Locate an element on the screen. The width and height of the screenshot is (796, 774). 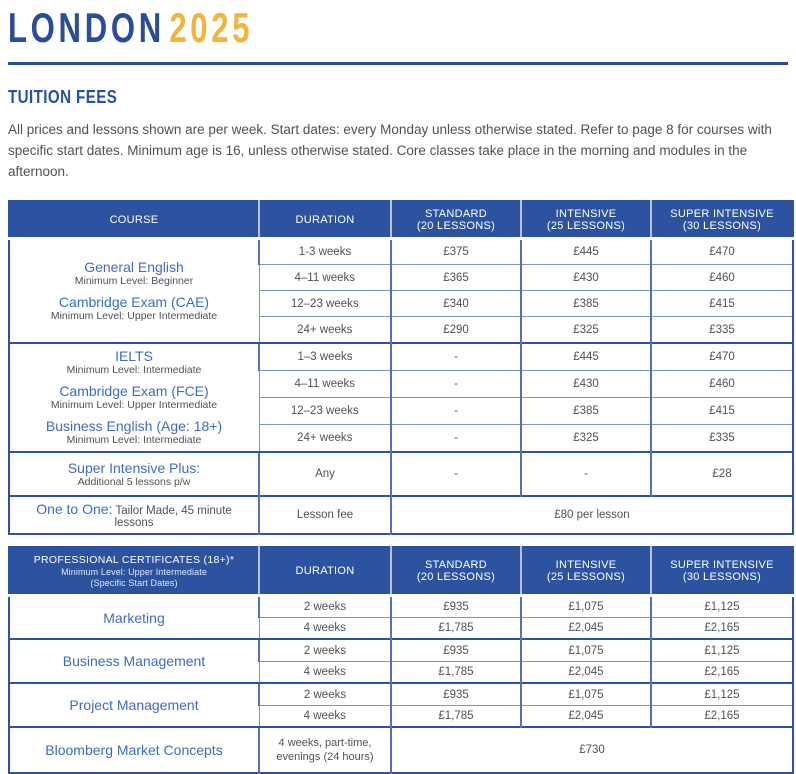
course-cell-bloomberg: Bloomberg Market Concepts is located at coordinates (134, 750).